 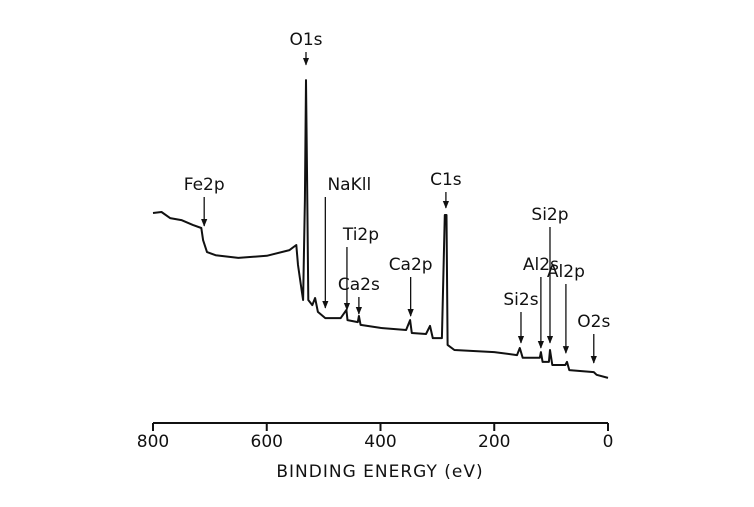 I want to click on x-tick-label: 400, so click(x=380, y=442).